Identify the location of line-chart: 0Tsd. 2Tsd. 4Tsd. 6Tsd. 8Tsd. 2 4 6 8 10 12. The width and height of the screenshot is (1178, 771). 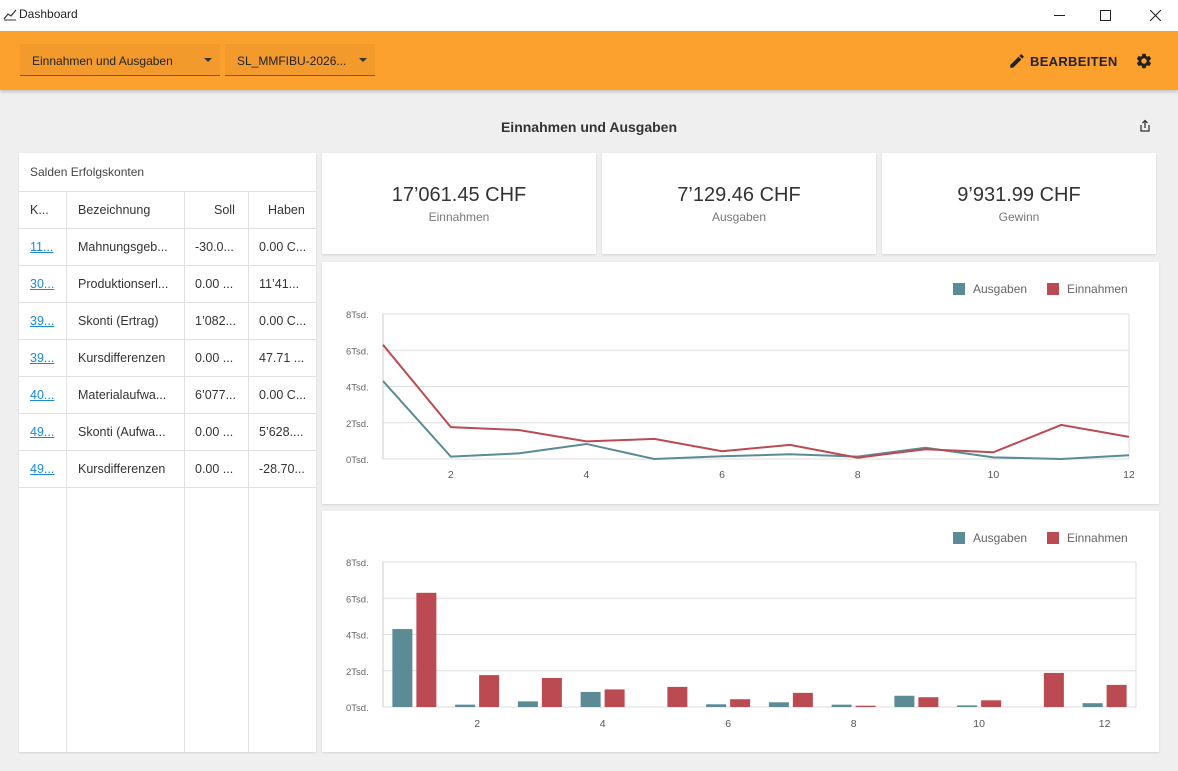
(740, 395).